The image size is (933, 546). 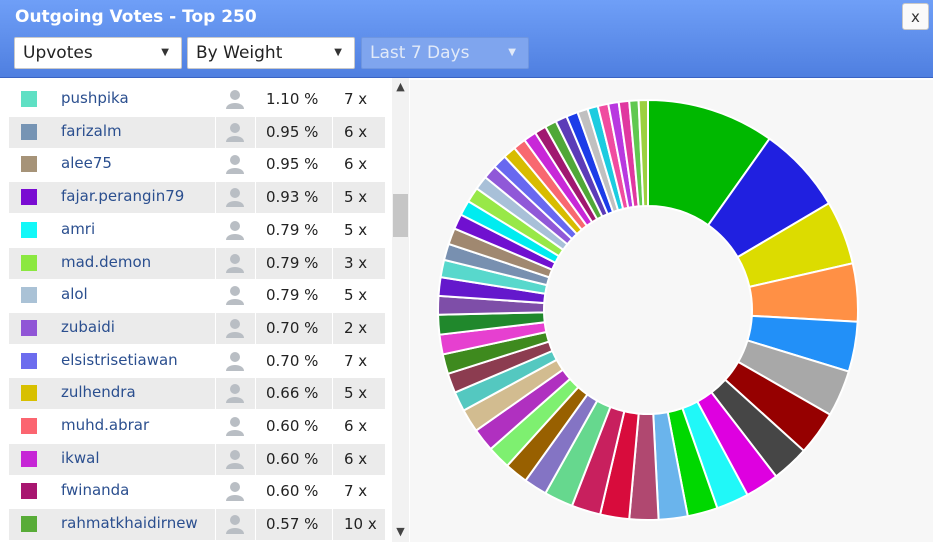 I want to click on close-button: x, so click(x=915, y=16).